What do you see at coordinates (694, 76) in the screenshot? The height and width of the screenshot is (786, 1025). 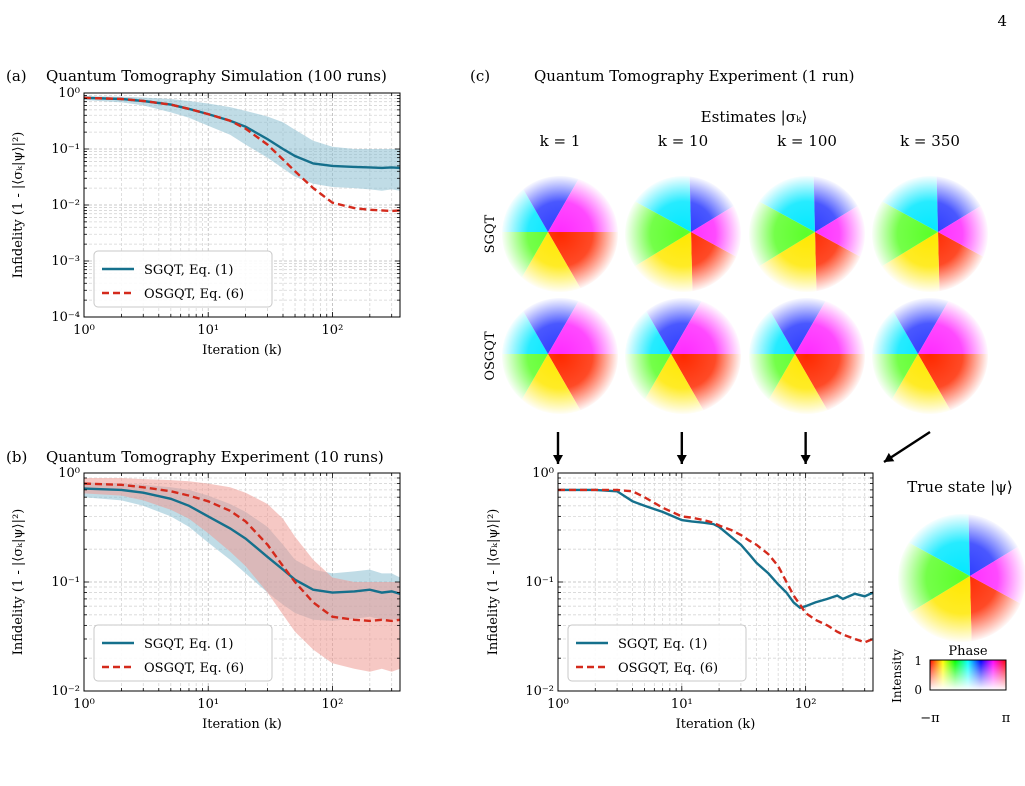 I see `panel-c-title: Quantum Tomography Experiment (1 run)` at bounding box center [694, 76].